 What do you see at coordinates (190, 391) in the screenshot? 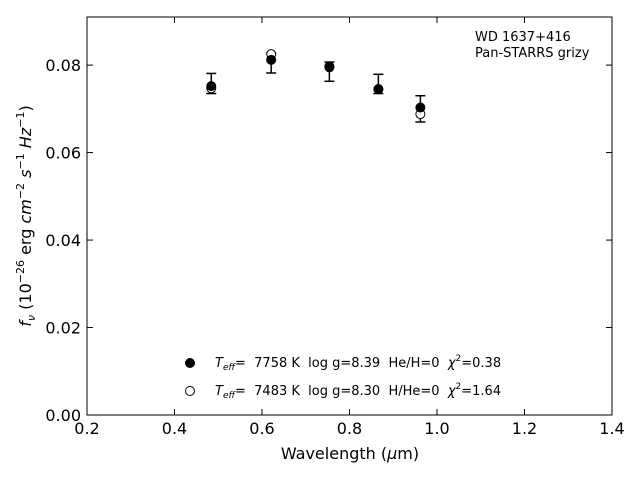
I see `legend-marker-open` at bounding box center [190, 391].